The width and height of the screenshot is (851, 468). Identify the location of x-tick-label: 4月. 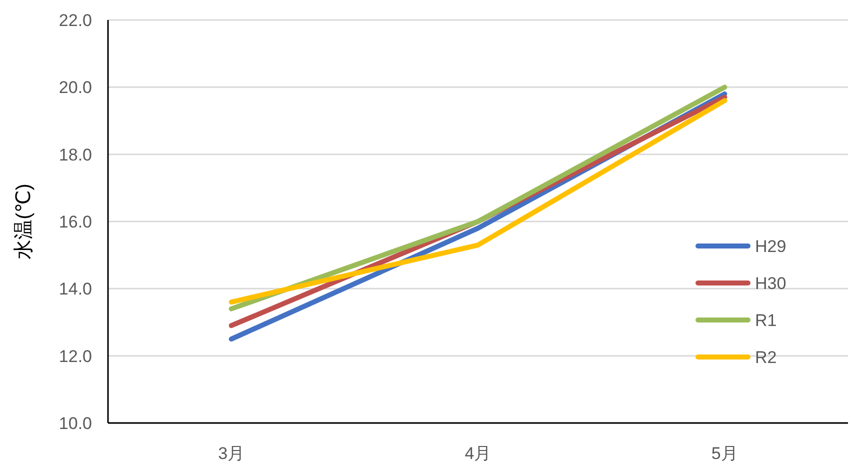
(478, 453).